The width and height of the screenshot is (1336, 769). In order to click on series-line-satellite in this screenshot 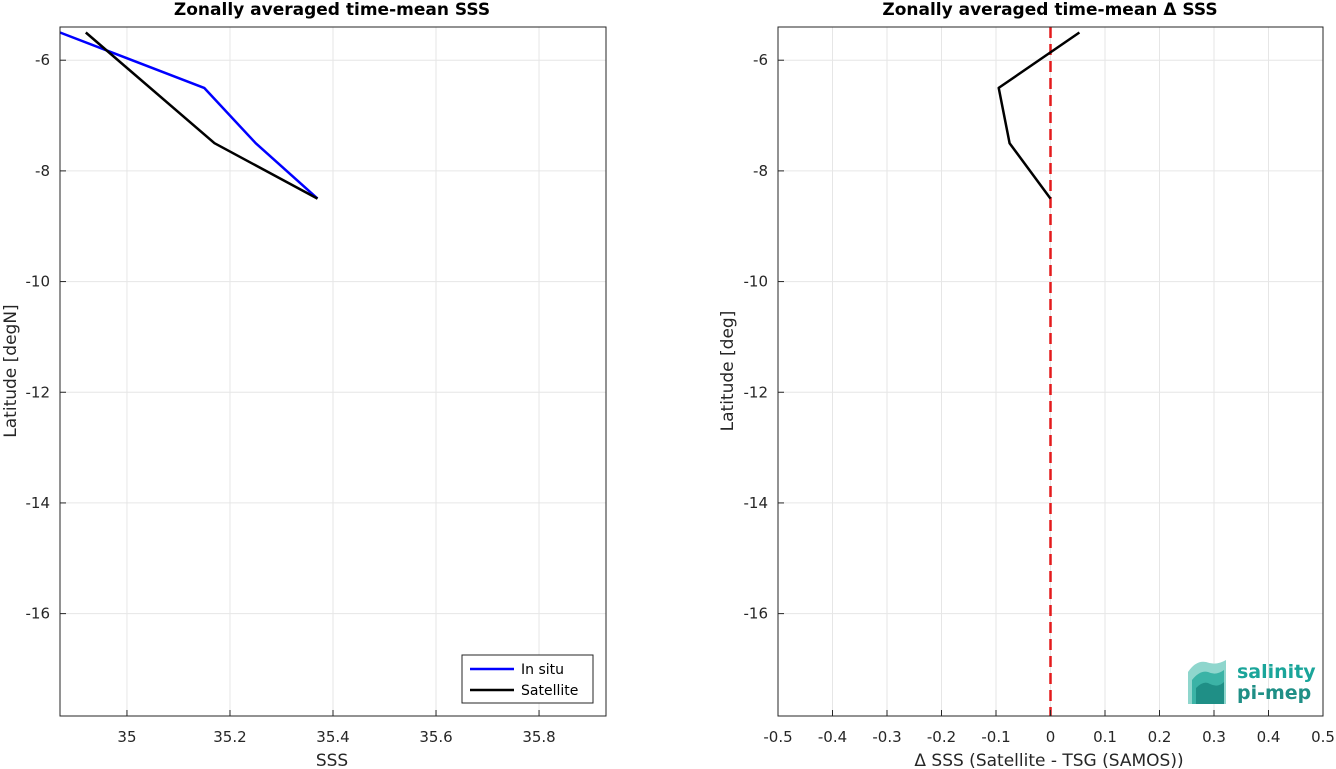, I will do `click(201, 115)`.